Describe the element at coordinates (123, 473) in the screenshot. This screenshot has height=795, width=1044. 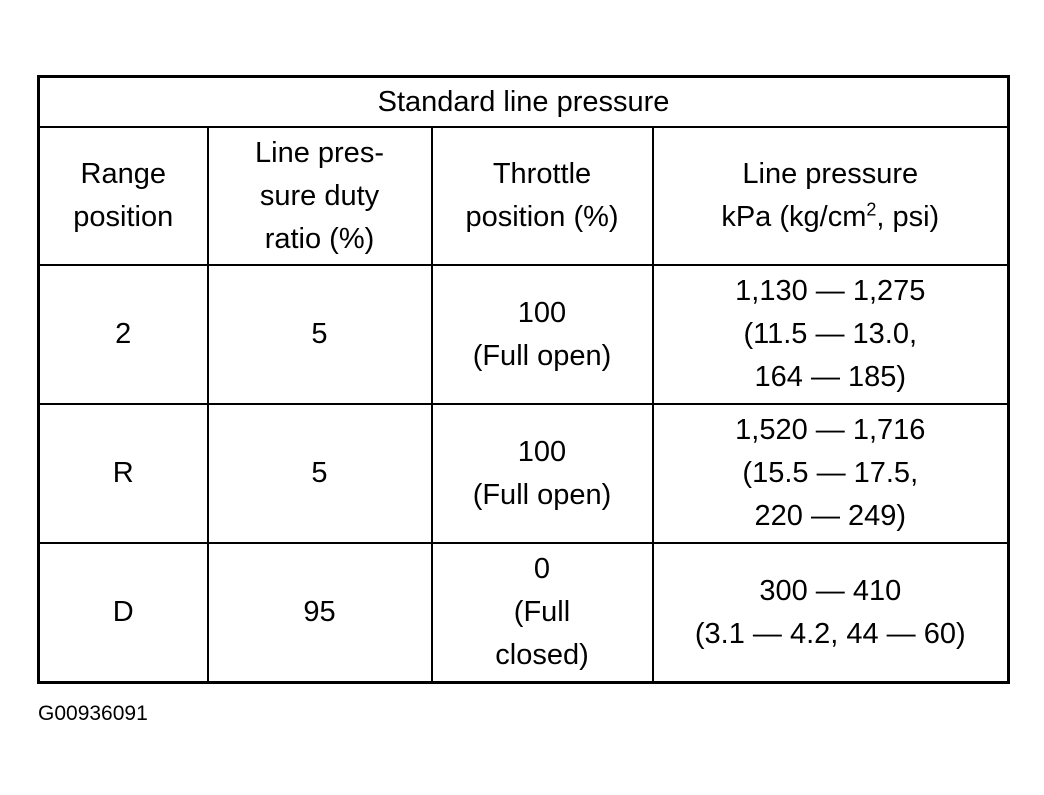
I see `cell-range: R` at that location.